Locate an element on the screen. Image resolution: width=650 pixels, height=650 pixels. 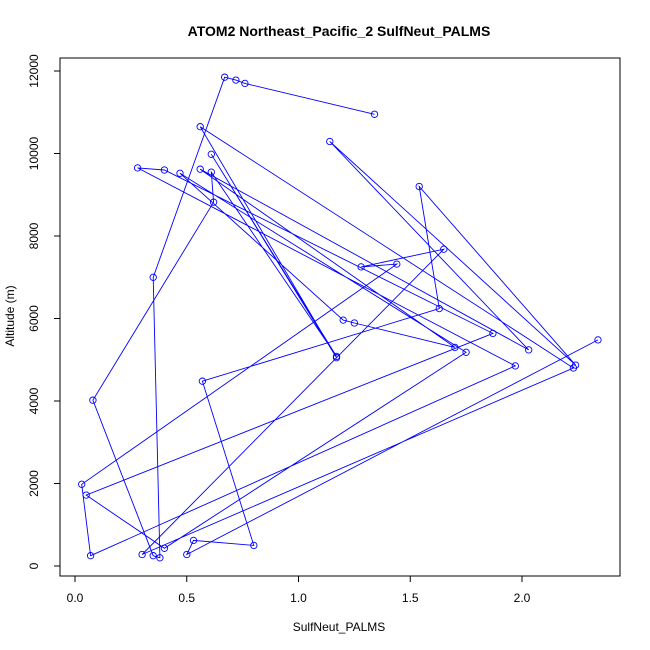
y-axis: 0 2000 4000 6000 8000 10000 12000 is located at coordinates (44, 311).